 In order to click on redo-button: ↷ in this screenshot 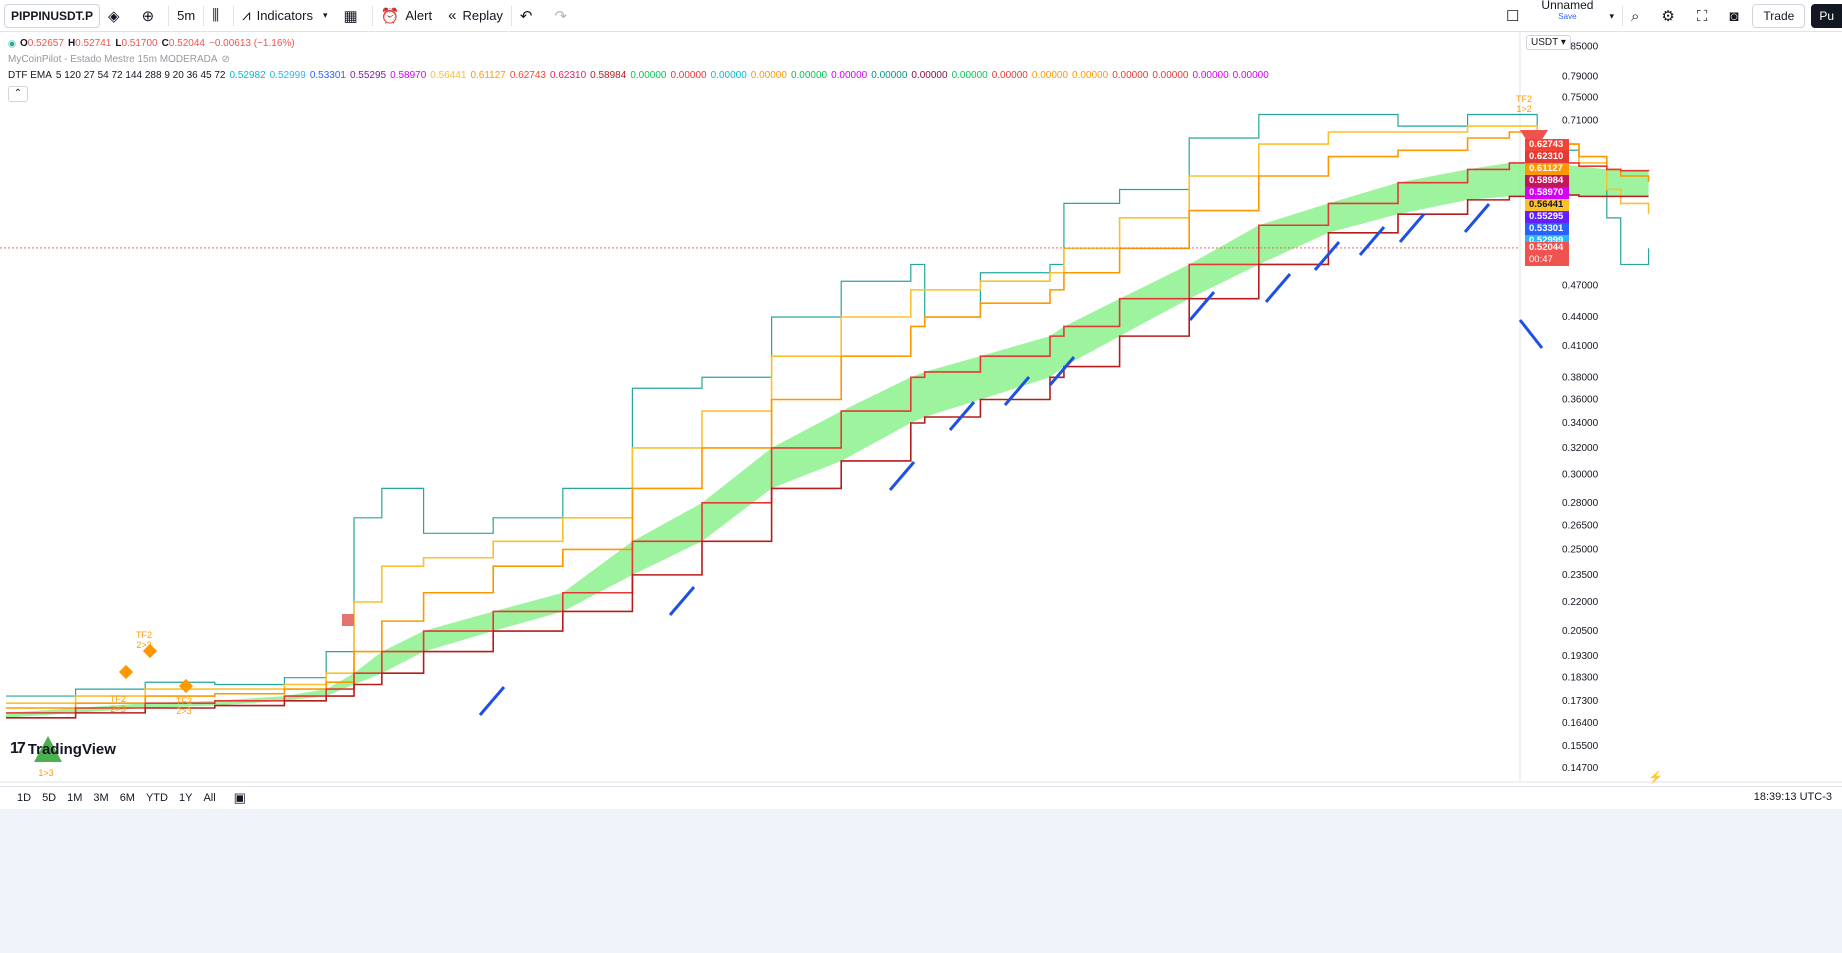, I will do `click(564, 16)`.